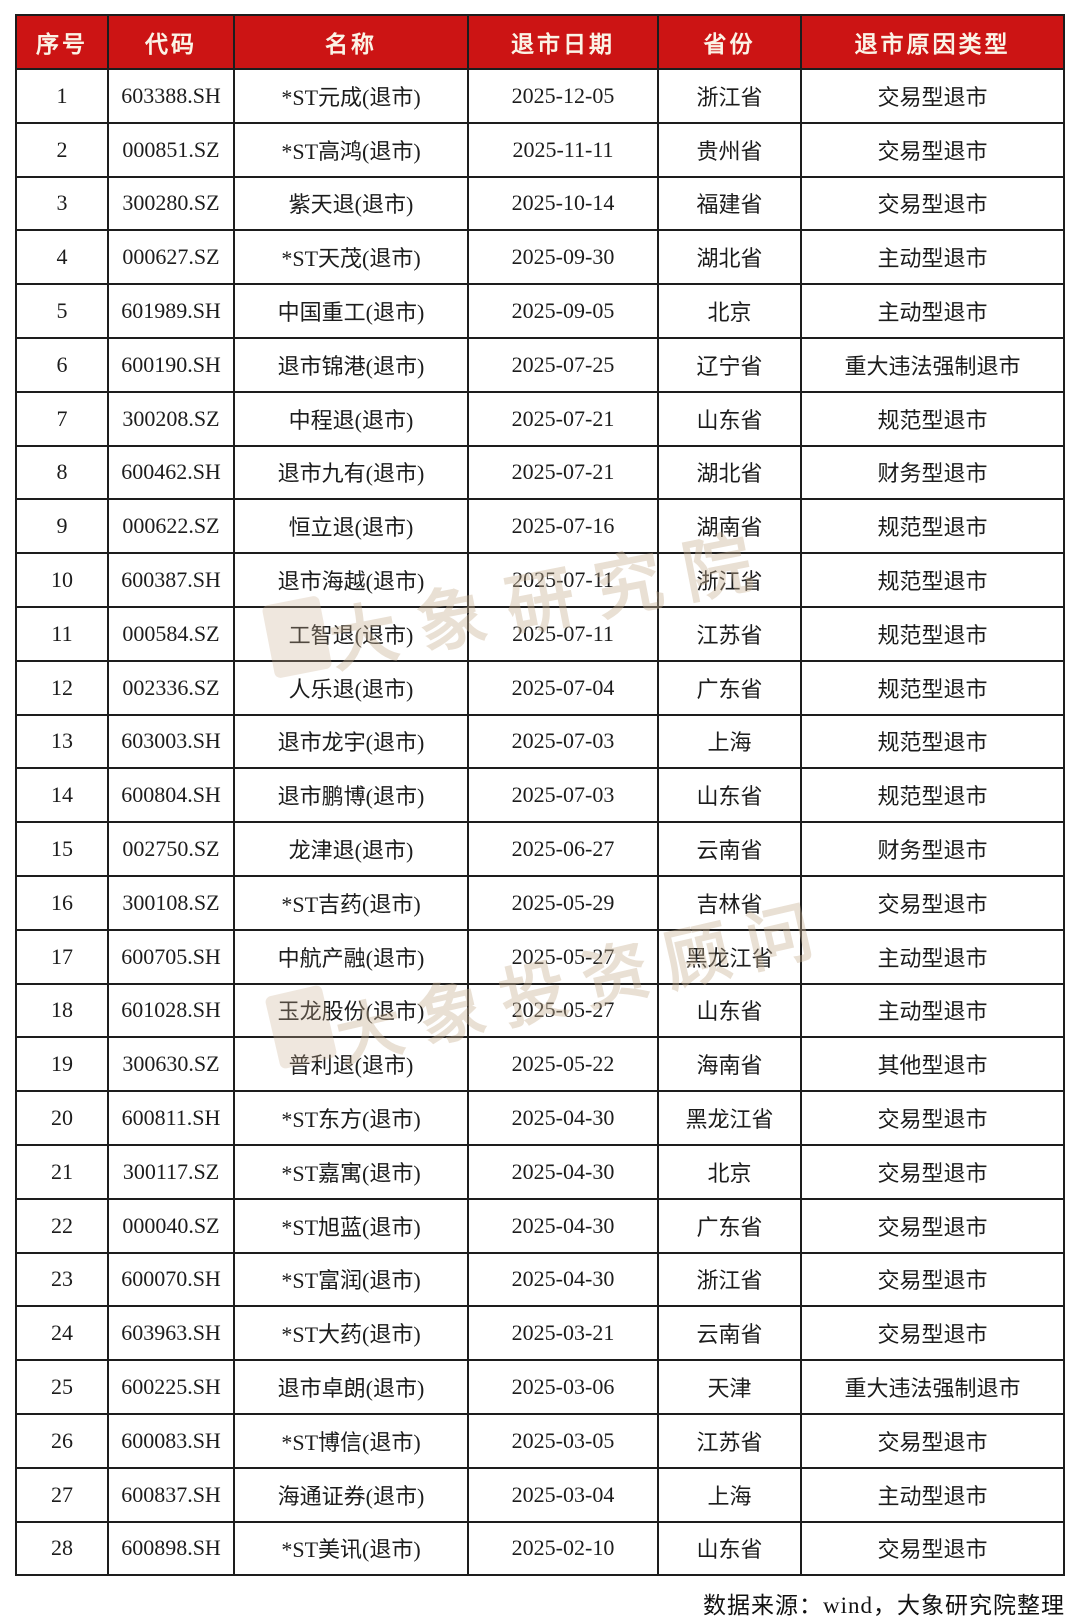 The width and height of the screenshot is (1080, 1623). What do you see at coordinates (351, 1333) in the screenshot?
I see `cell-name: *ST大药(退市)` at bounding box center [351, 1333].